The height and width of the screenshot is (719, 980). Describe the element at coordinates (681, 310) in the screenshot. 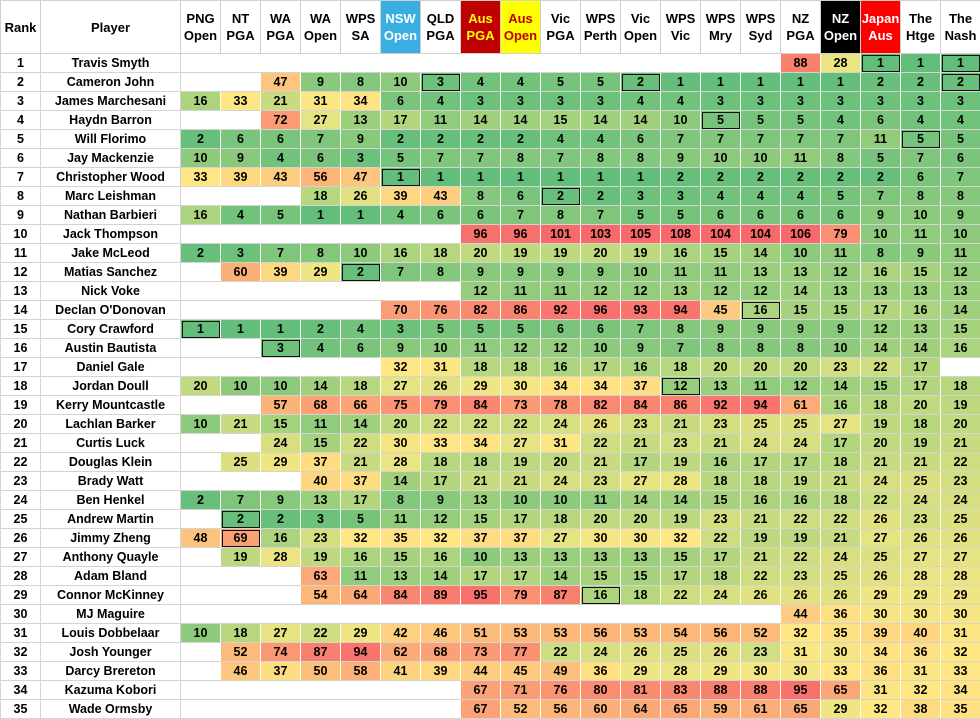

I see `rank-value-cell: 94` at that location.